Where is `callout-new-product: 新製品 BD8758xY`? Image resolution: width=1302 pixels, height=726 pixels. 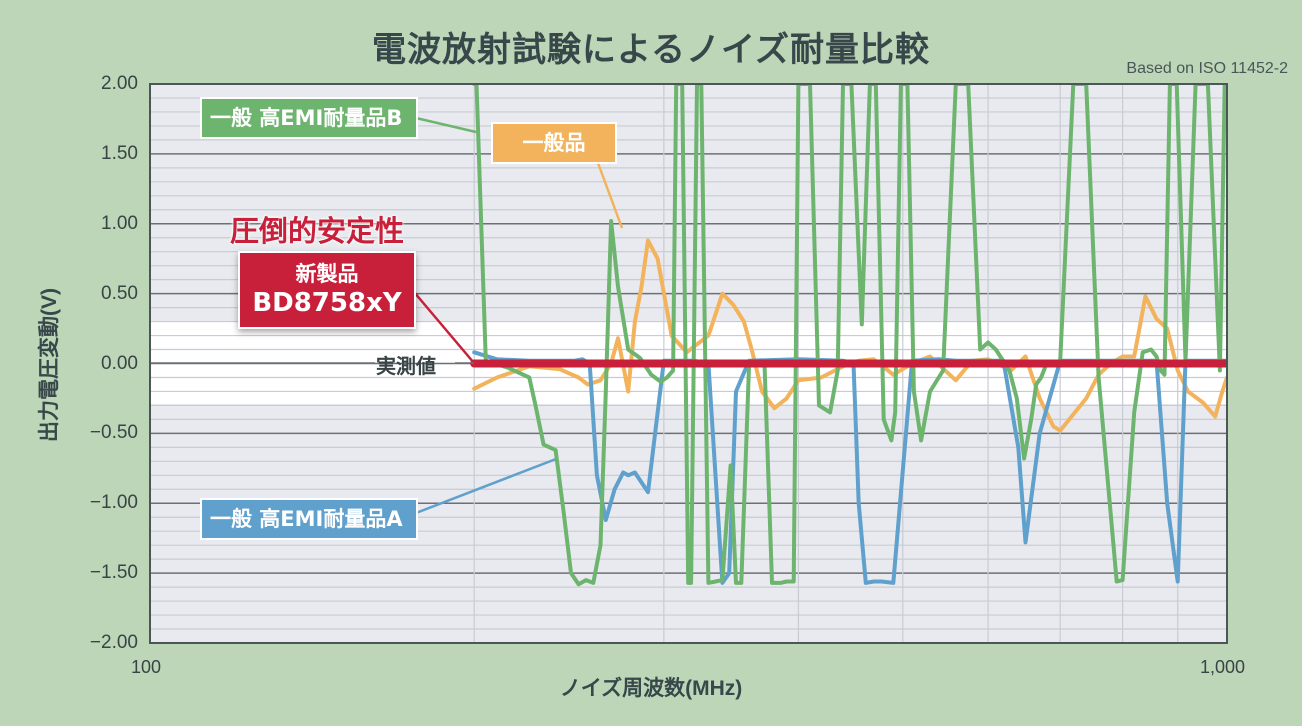
callout-new-product: 新製品 BD8758xY is located at coordinates (327, 290).